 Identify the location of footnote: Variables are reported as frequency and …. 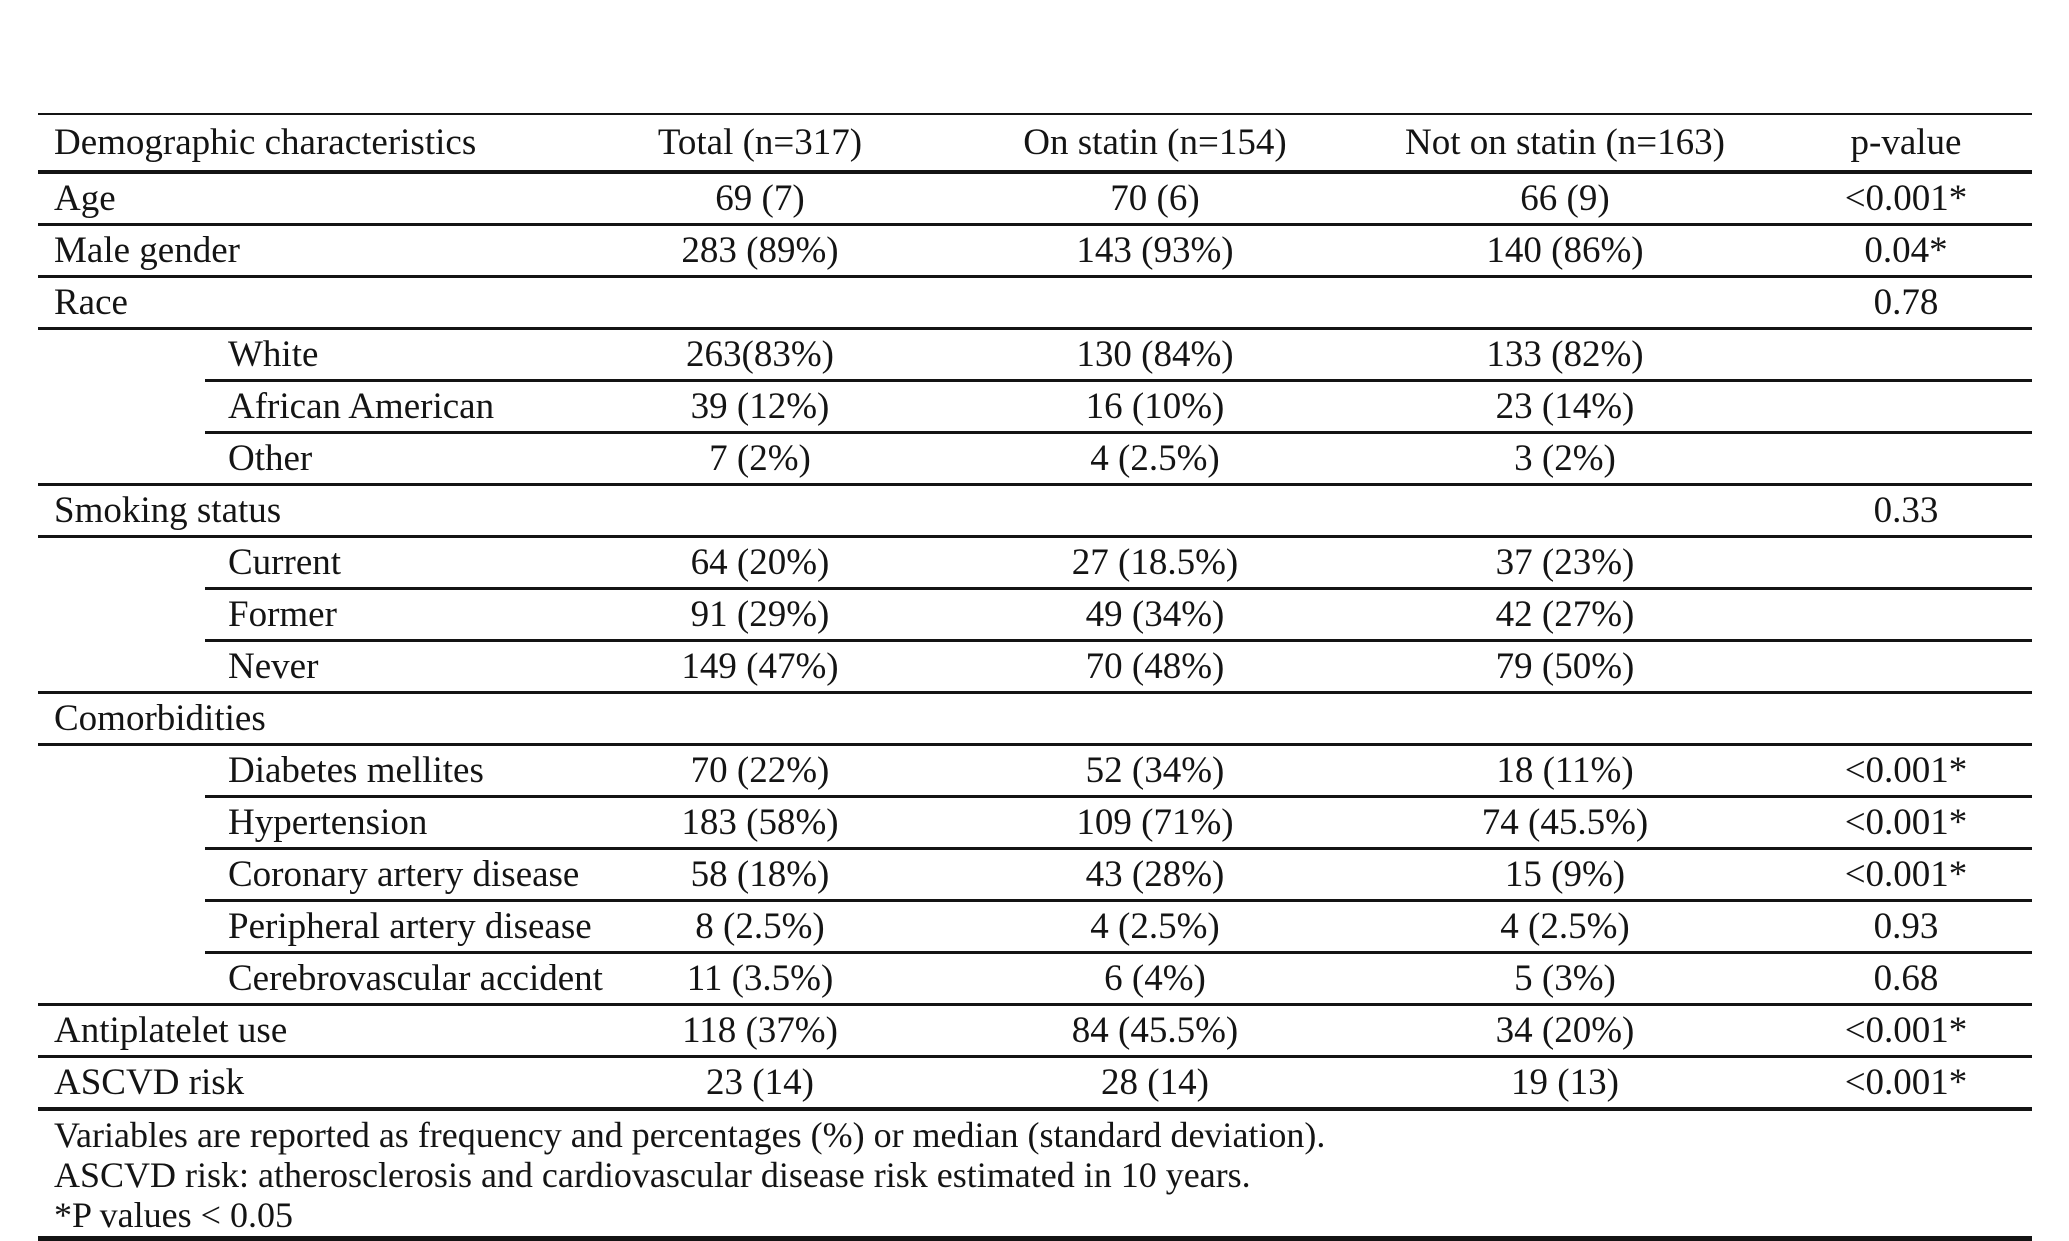
(690, 1135).